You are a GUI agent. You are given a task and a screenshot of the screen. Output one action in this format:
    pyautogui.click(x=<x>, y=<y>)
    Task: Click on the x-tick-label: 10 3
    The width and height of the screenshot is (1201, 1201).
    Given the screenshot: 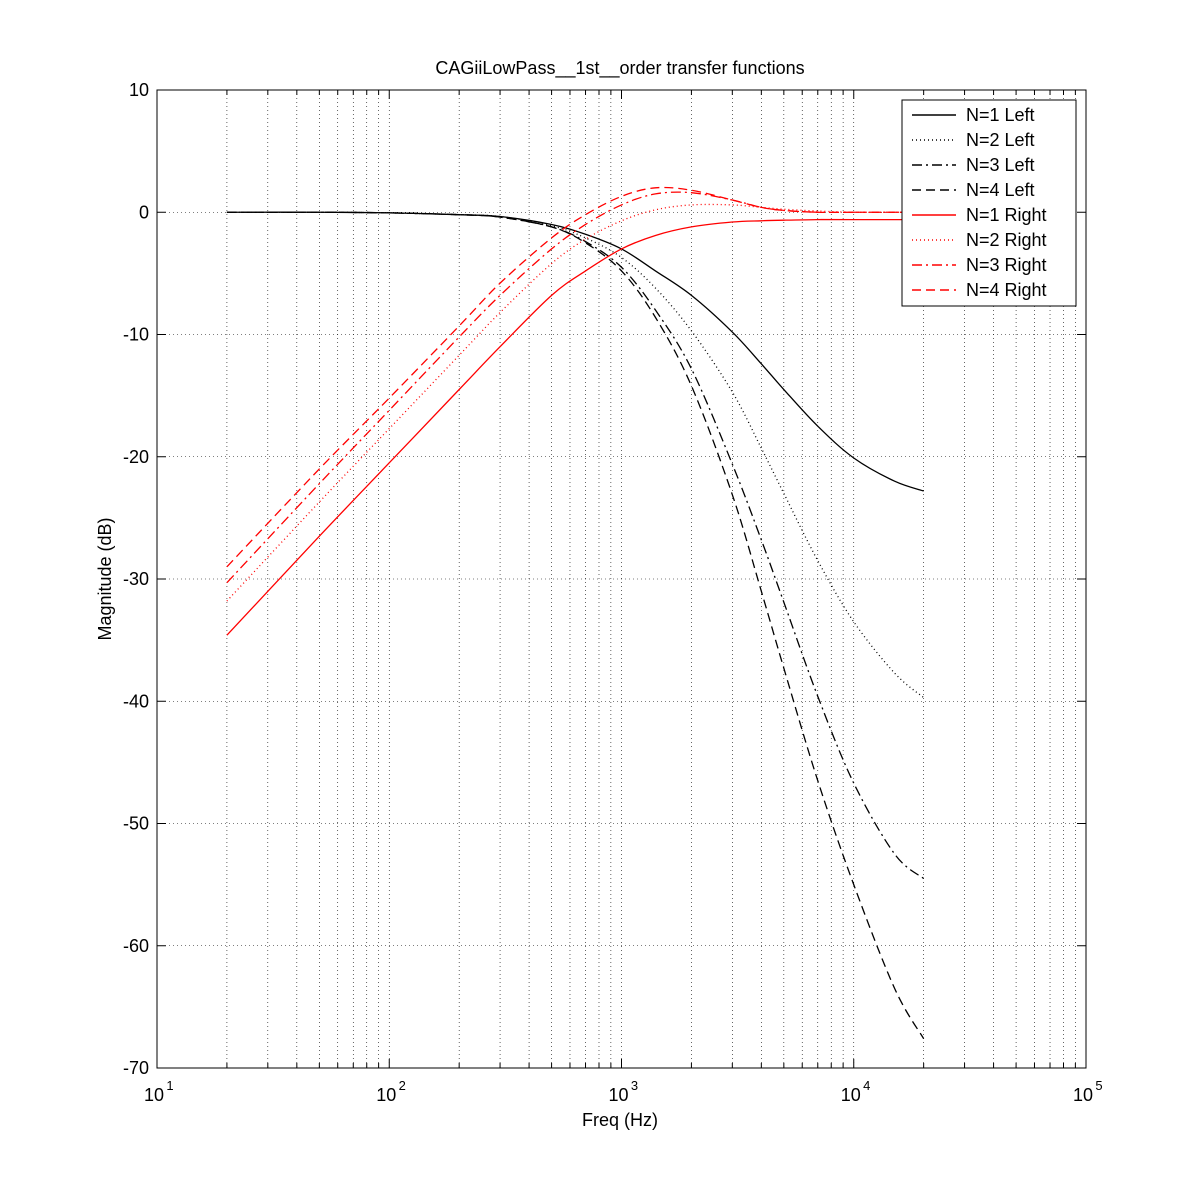 What is the action you would take?
    pyautogui.click(x=623, y=1091)
    